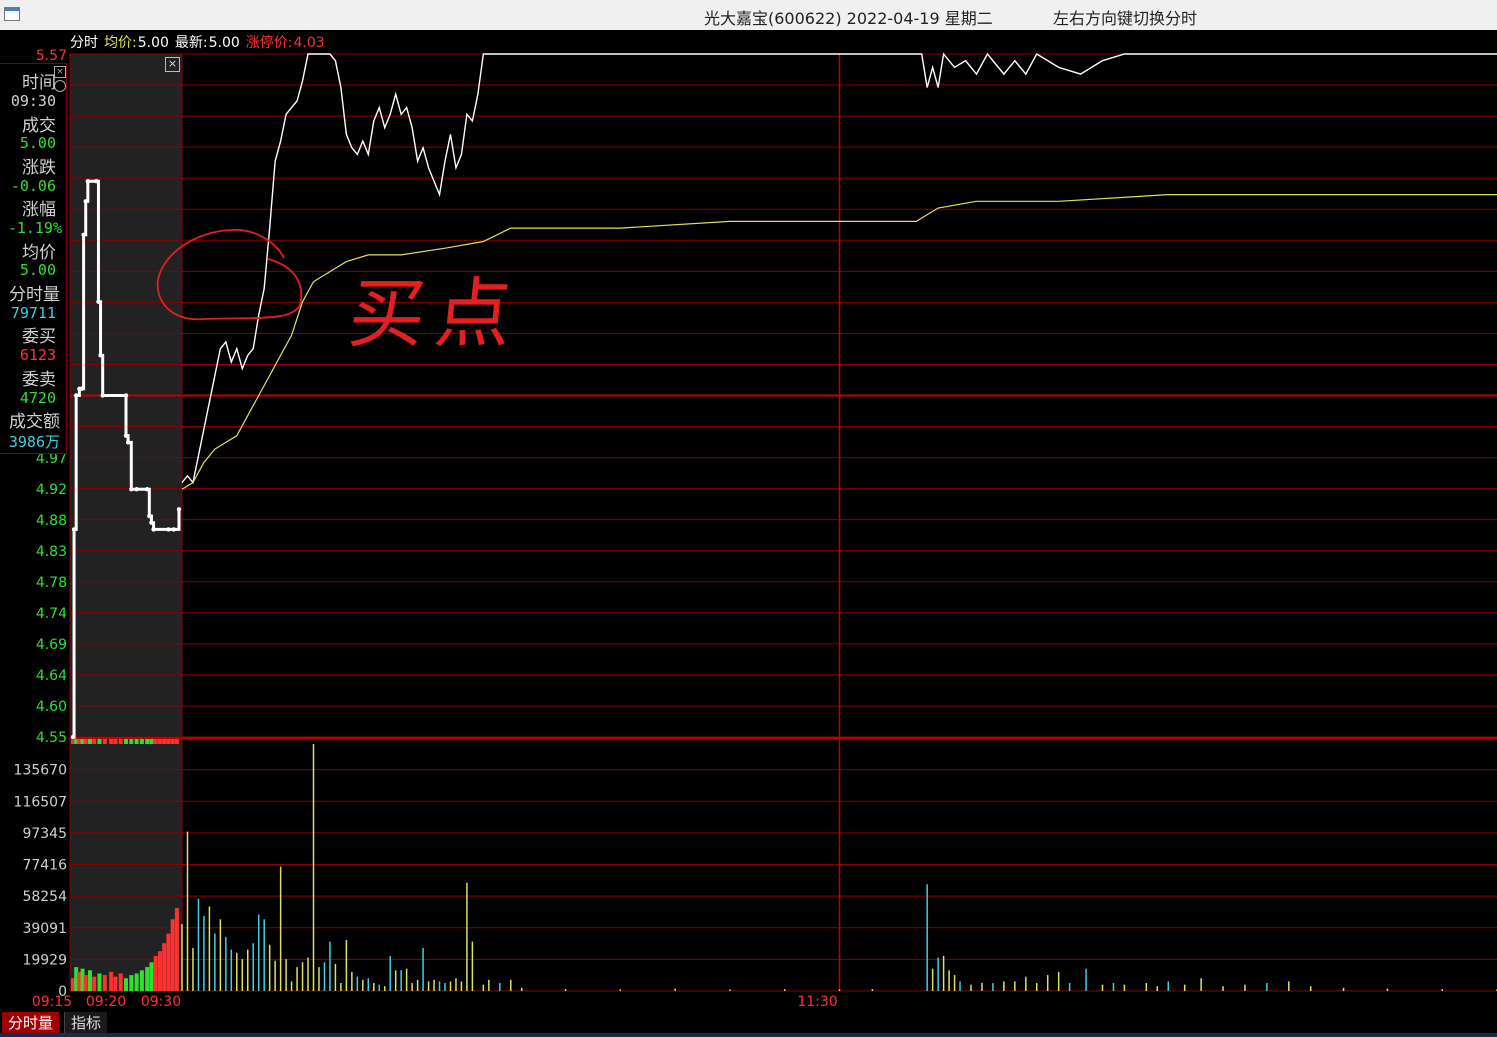 The height and width of the screenshot is (1037, 1497). What do you see at coordinates (34, 442) in the screenshot?
I see `amount-value: 3986万` at bounding box center [34, 442].